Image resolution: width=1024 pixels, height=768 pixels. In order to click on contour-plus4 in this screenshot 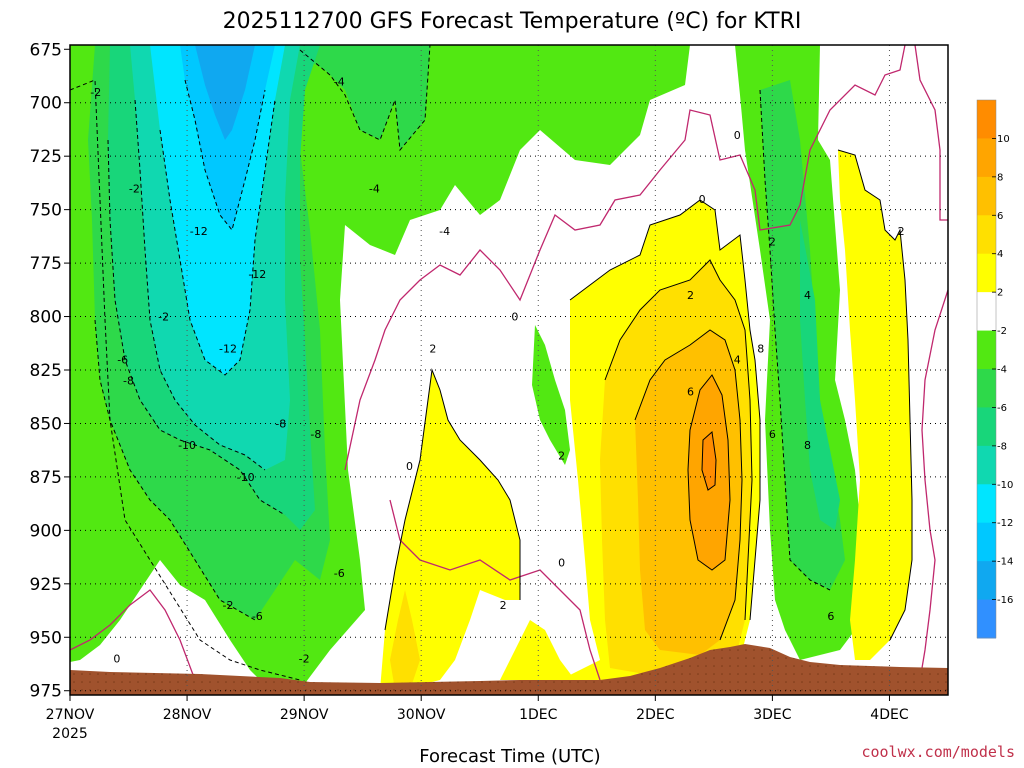, I will do `click(678, 440)`.